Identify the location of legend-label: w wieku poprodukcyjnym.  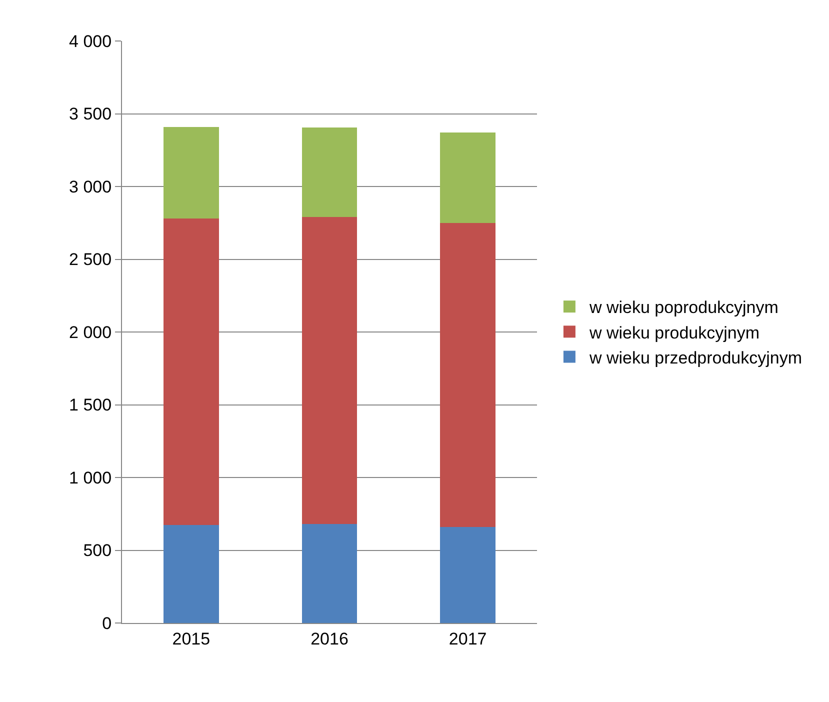
(683, 308).